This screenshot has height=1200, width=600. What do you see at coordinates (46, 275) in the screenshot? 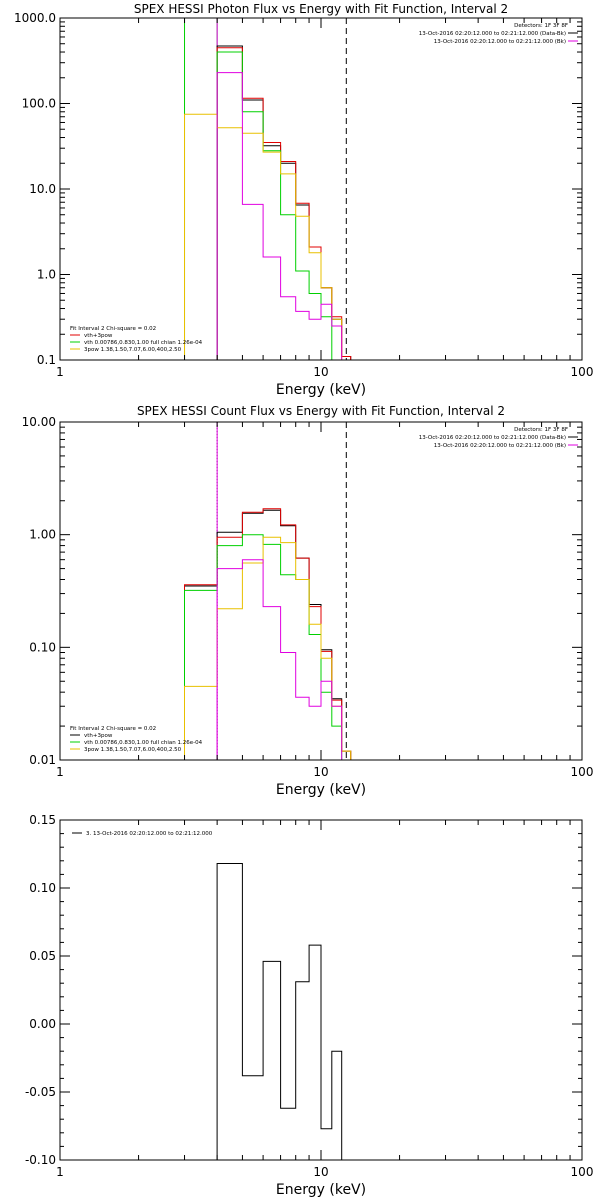
I see `y-tick-label: 1.0` at bounding box center [46, 275].